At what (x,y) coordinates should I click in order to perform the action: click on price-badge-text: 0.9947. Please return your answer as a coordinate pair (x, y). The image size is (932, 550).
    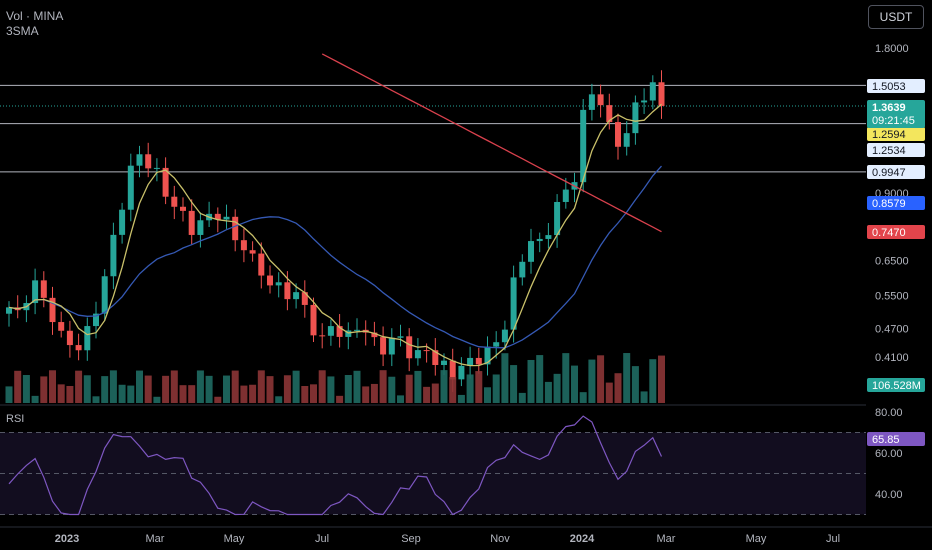
    Looking at the image, I should click on (889, 173).